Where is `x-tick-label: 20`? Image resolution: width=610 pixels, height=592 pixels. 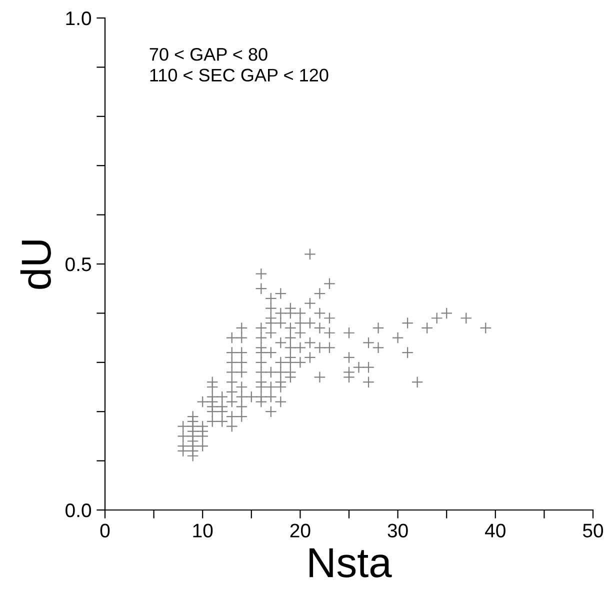 x-tick-label: 20 is located at coordinates (300, 531).